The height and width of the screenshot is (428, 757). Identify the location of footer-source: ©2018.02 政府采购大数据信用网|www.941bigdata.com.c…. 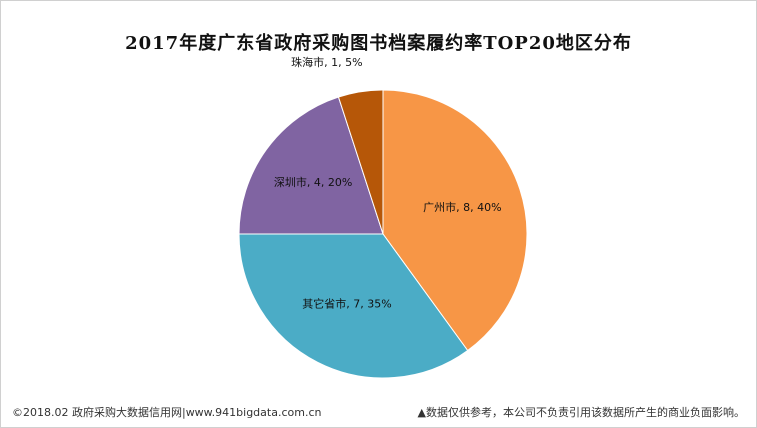
(167, 412).